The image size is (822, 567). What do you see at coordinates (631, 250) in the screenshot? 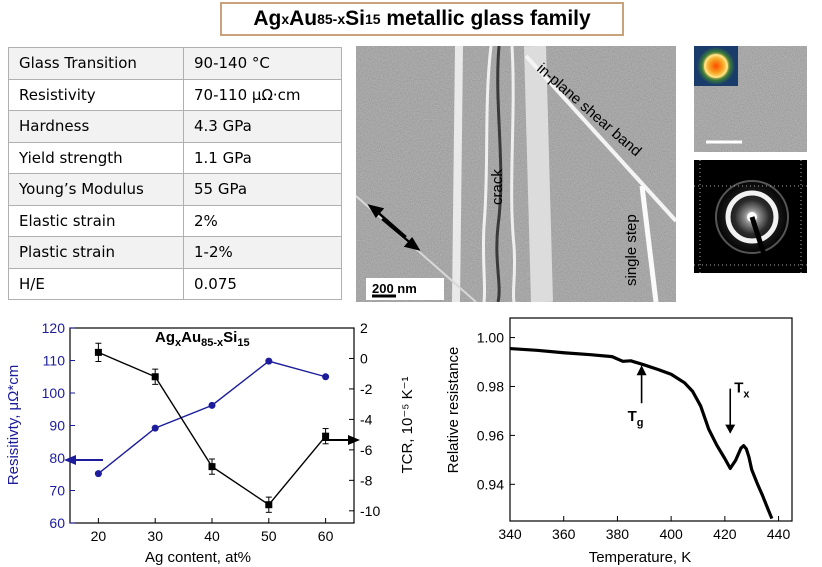
I see `single-step-label: single step` at bounding box center [631, 250].